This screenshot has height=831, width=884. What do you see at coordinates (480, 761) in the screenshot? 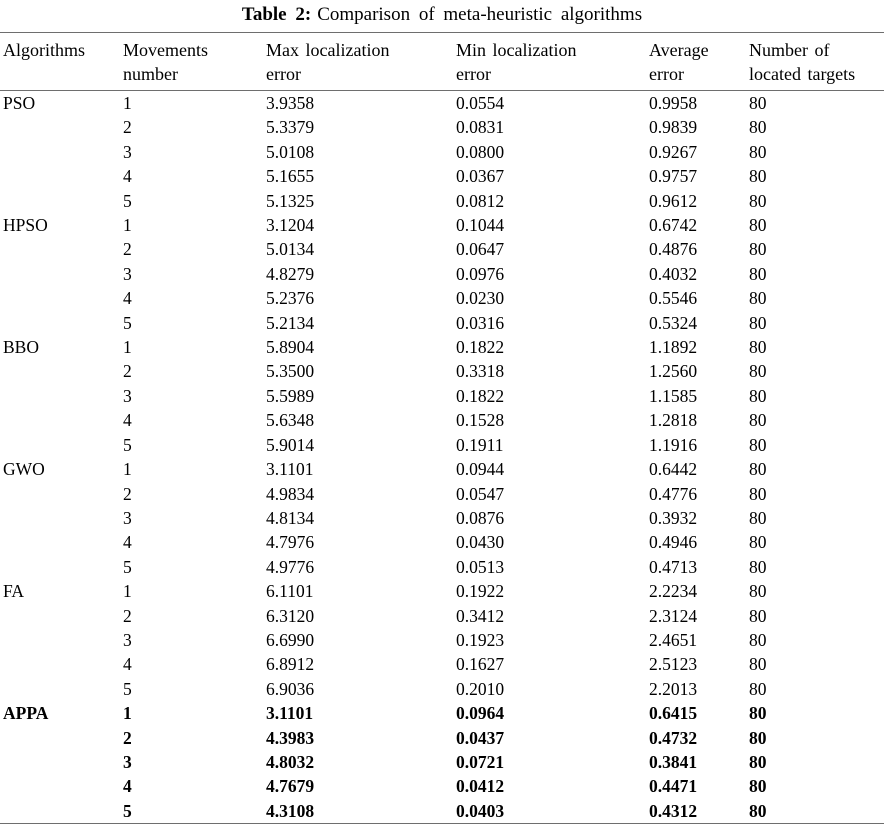
I see `cell-min-localization-error: 0.0721` at bounding box center [480, 761].